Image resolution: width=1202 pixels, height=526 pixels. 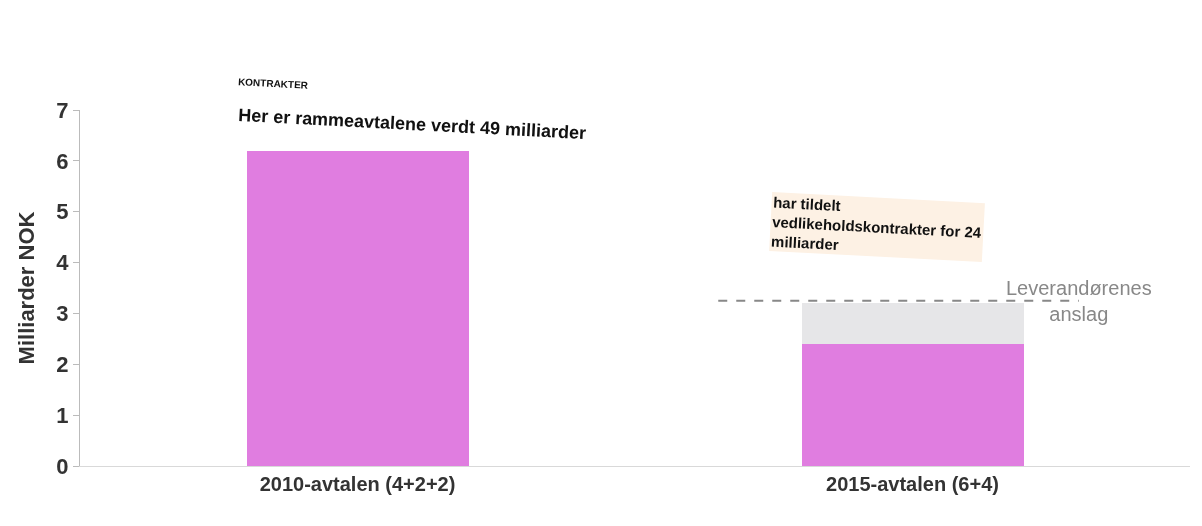 What do you see at coordinates (27, 288) in the screenshot?
I see `y-axis-title: Milliarder NOK` at bounding box center [27, 288].